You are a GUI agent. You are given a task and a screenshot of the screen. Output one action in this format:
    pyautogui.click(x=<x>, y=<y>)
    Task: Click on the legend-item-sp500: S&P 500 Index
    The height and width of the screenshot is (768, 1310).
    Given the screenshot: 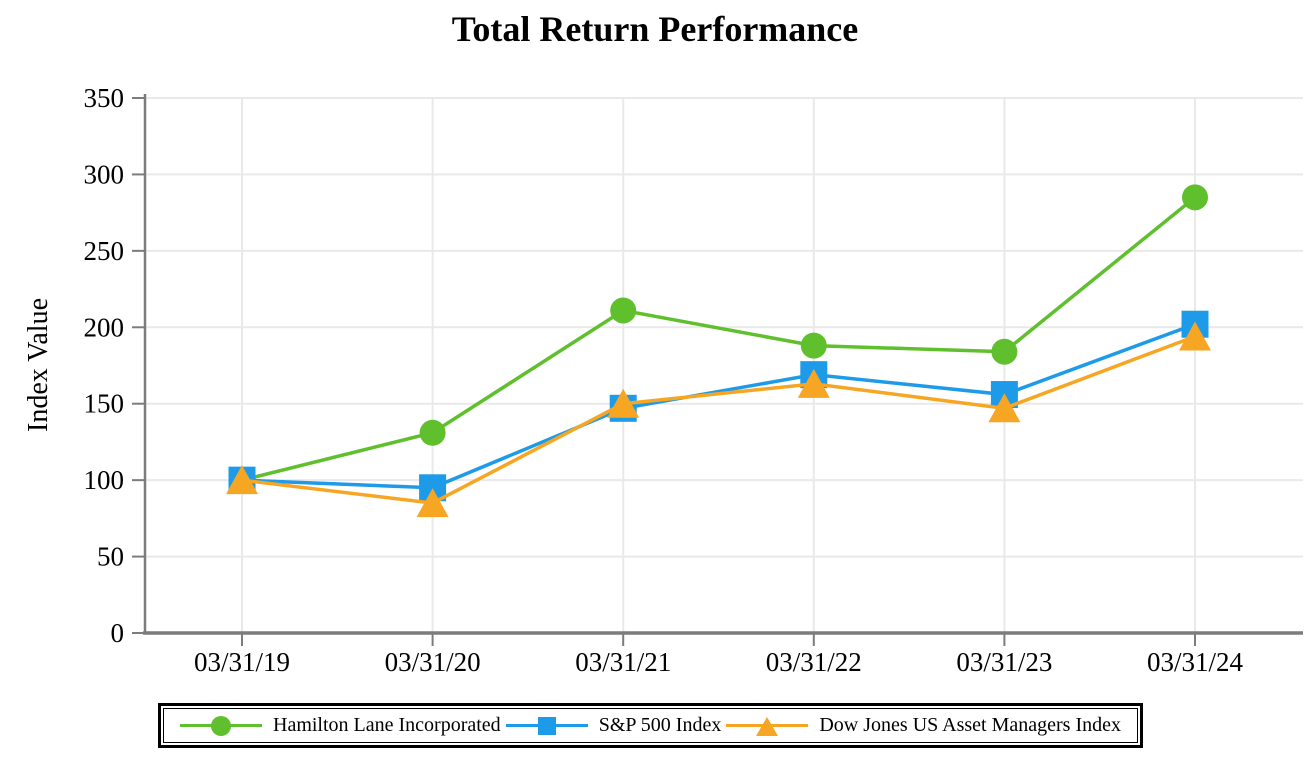 What is the action you would take?
    pyautogui.click(x=613, y=726)
    